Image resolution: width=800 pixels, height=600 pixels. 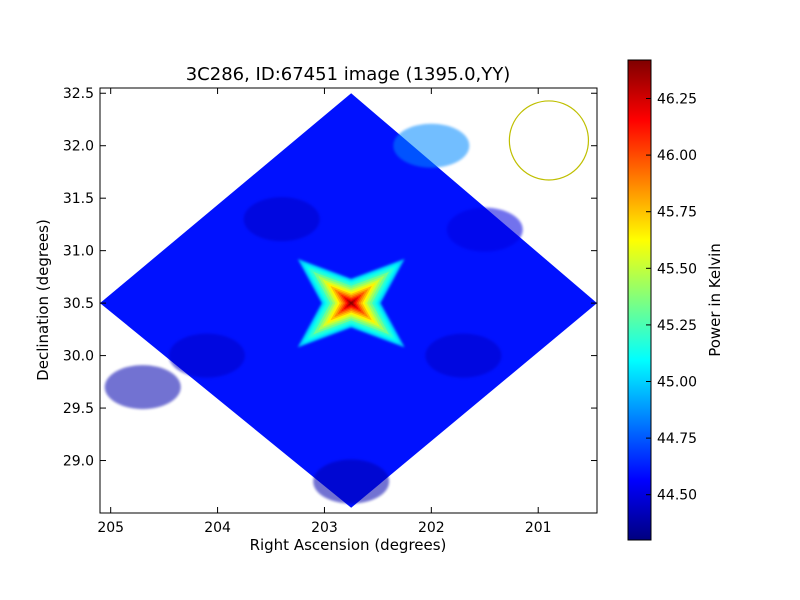 What do you see at coordinates (677, 439) in the screenshot?
I see `colorbar-tick-label: 44.75` at bounding box center [677, 439].